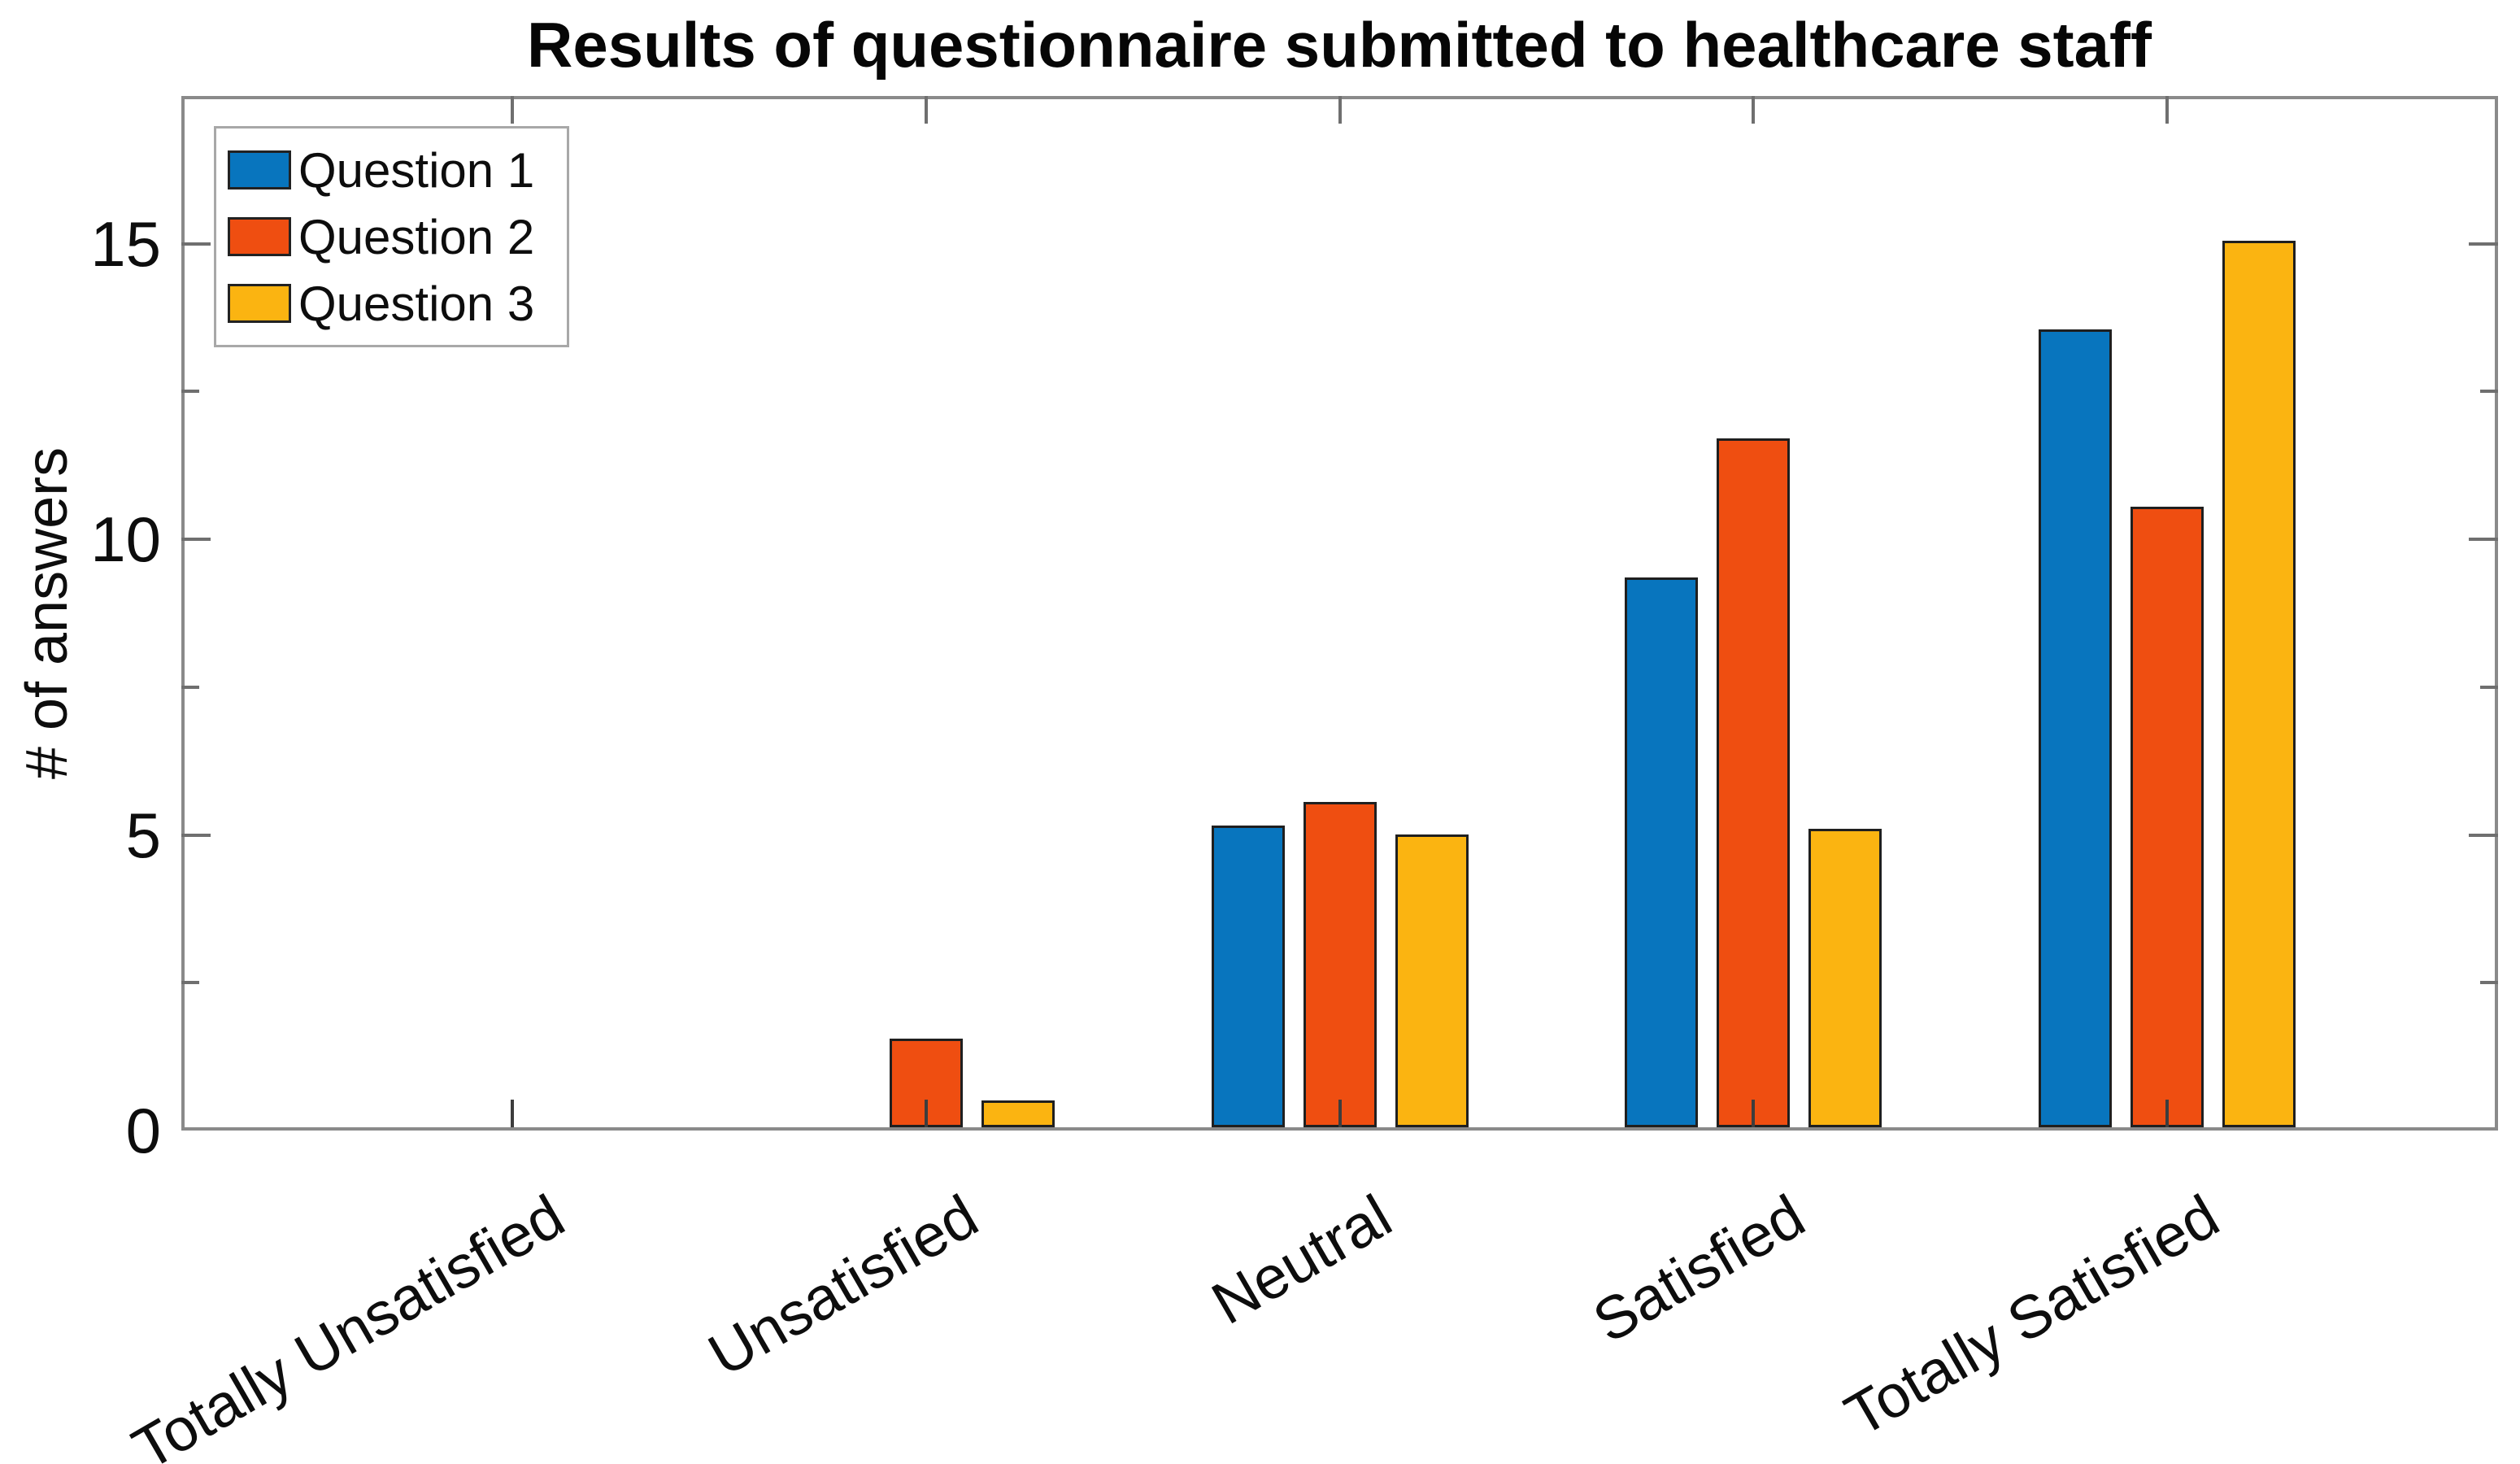  I want to click on legend: Question 1 Question 2 Question 3, so click(391, 236).